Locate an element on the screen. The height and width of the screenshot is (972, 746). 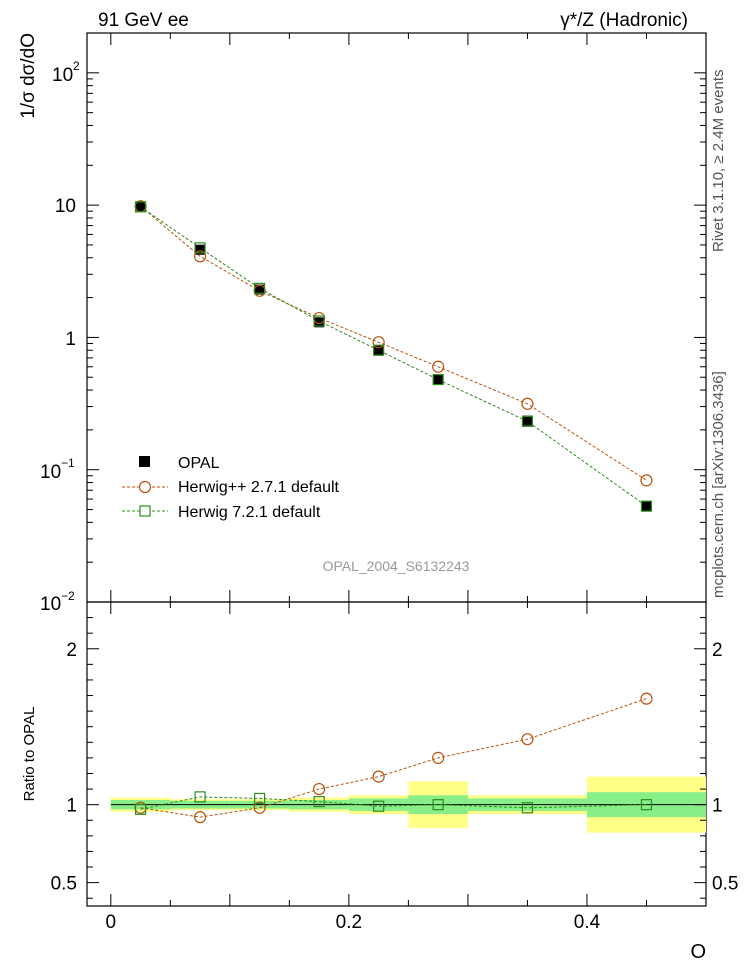
legend-herwigpp-label: Herwig++ 2.7.1 default is located at coordinates (259, 487).